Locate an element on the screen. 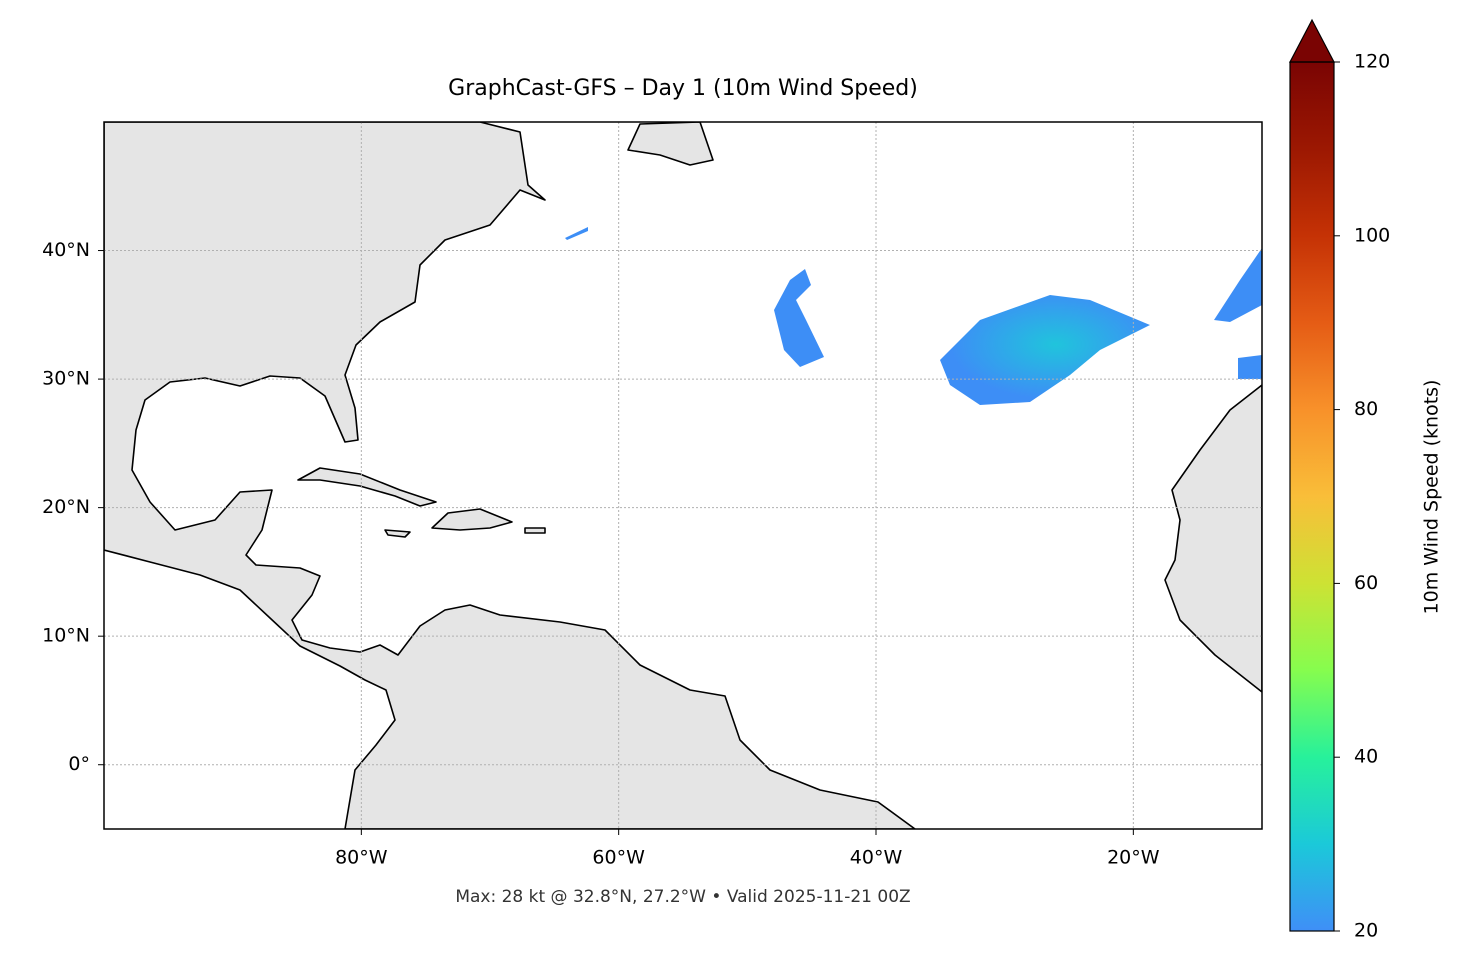 The width and height of the screenshot is (1466, 973). colorbar-frame is located at coordinates (1312, 496).